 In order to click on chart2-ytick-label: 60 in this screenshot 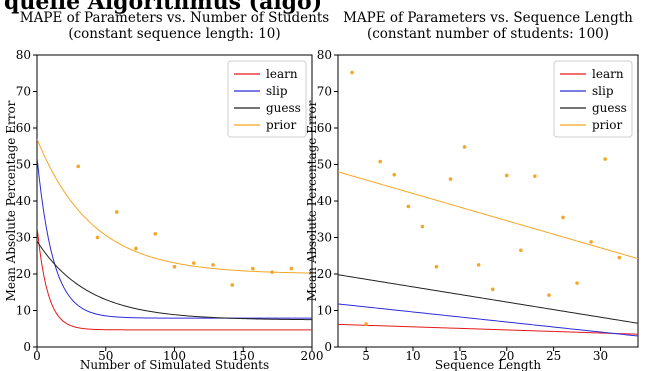, I will do `click(324, 128)`.